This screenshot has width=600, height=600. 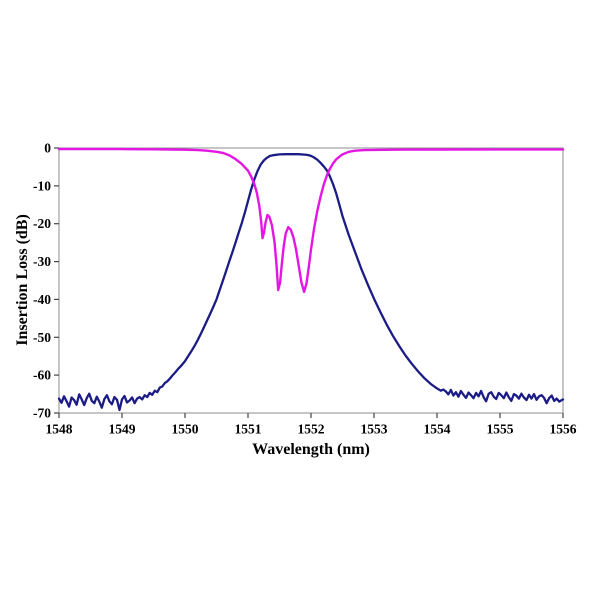 What do you see at coordinates (42, 185) in the screenshot?
I see `y-tick-label: -10` at bounding box center [42, 185].